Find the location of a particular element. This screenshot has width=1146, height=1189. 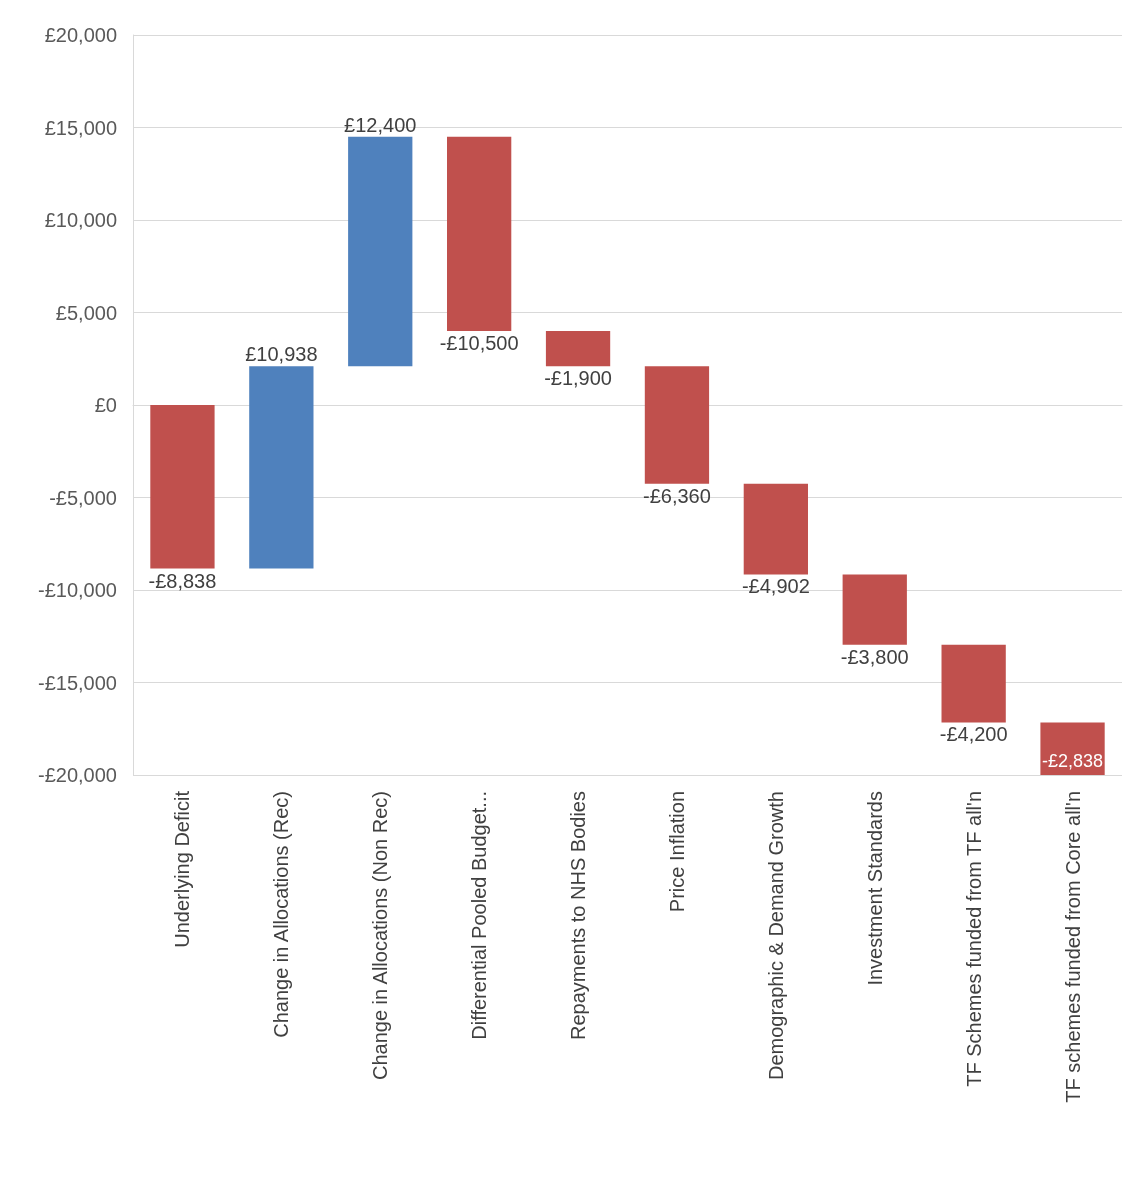

x-tick-label: Repayments to NHS Bodies is located at coordinates (578, 916).